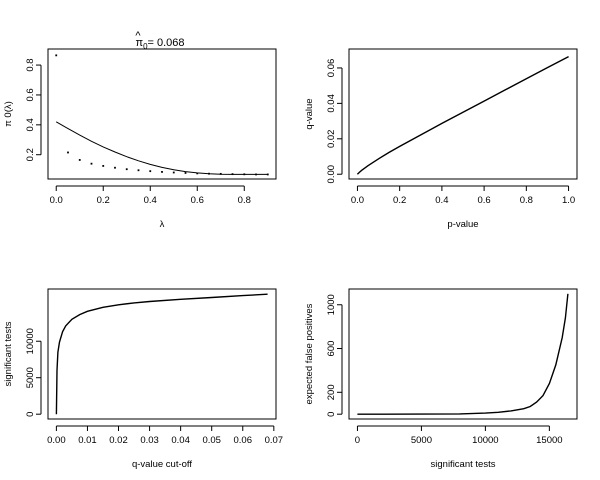 This screenshot has width=600, height=480. I want to click on y-tick-label: 0.2, so click(30, 154).